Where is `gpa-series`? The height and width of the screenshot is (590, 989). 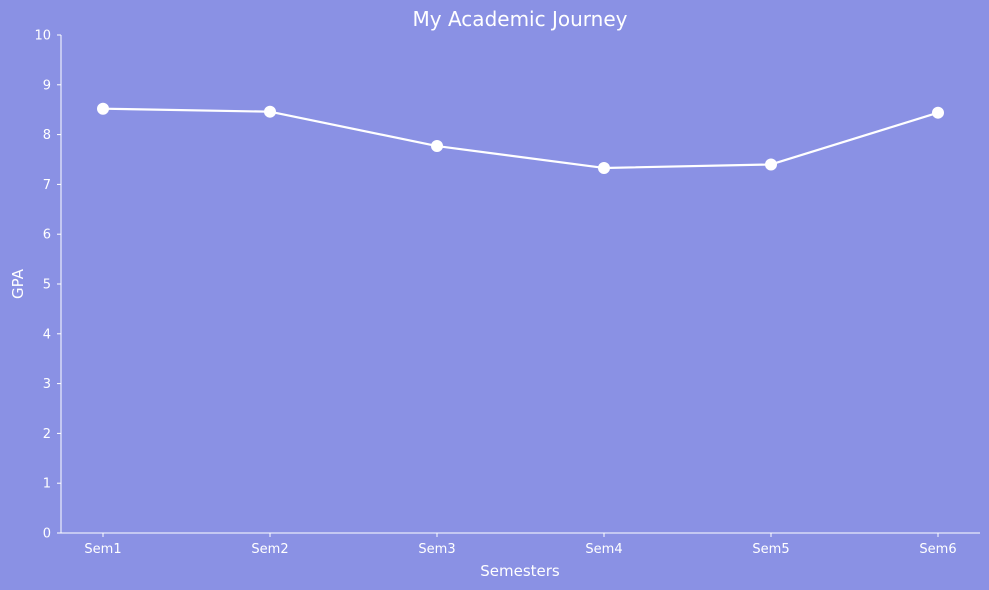
gpa-series is located at coordinates (520, 138).